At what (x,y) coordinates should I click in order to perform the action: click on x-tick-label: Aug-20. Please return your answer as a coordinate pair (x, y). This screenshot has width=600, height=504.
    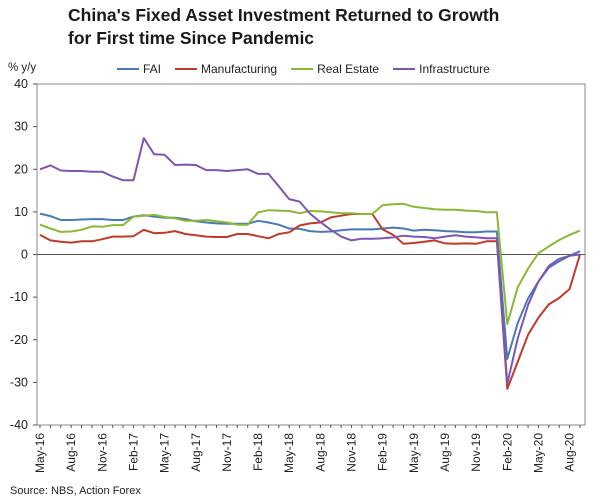
    Looking at the image, I should click on (570, 452).